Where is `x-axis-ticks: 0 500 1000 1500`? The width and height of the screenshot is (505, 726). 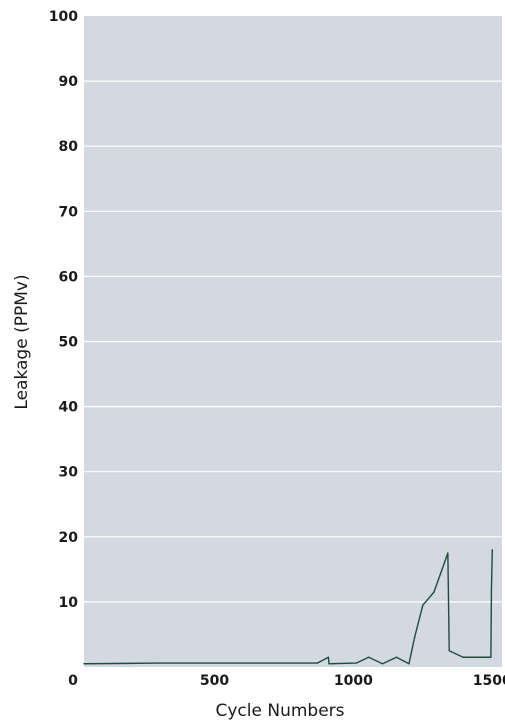
x-axis-ticks: 0 500 1000 1500 is located at coordinates (286, 681).